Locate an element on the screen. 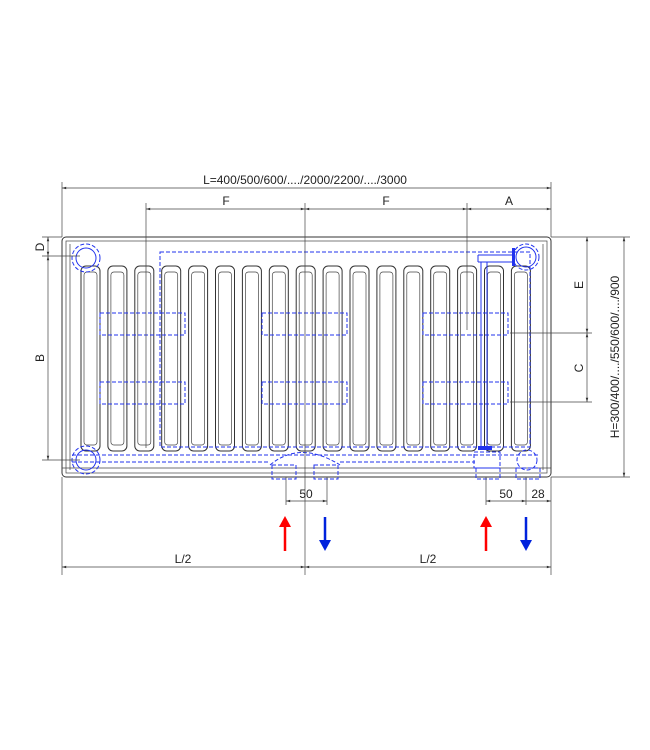 This screenshot has width=650, height=750. d-label: D is located at coordinates (40, 246).